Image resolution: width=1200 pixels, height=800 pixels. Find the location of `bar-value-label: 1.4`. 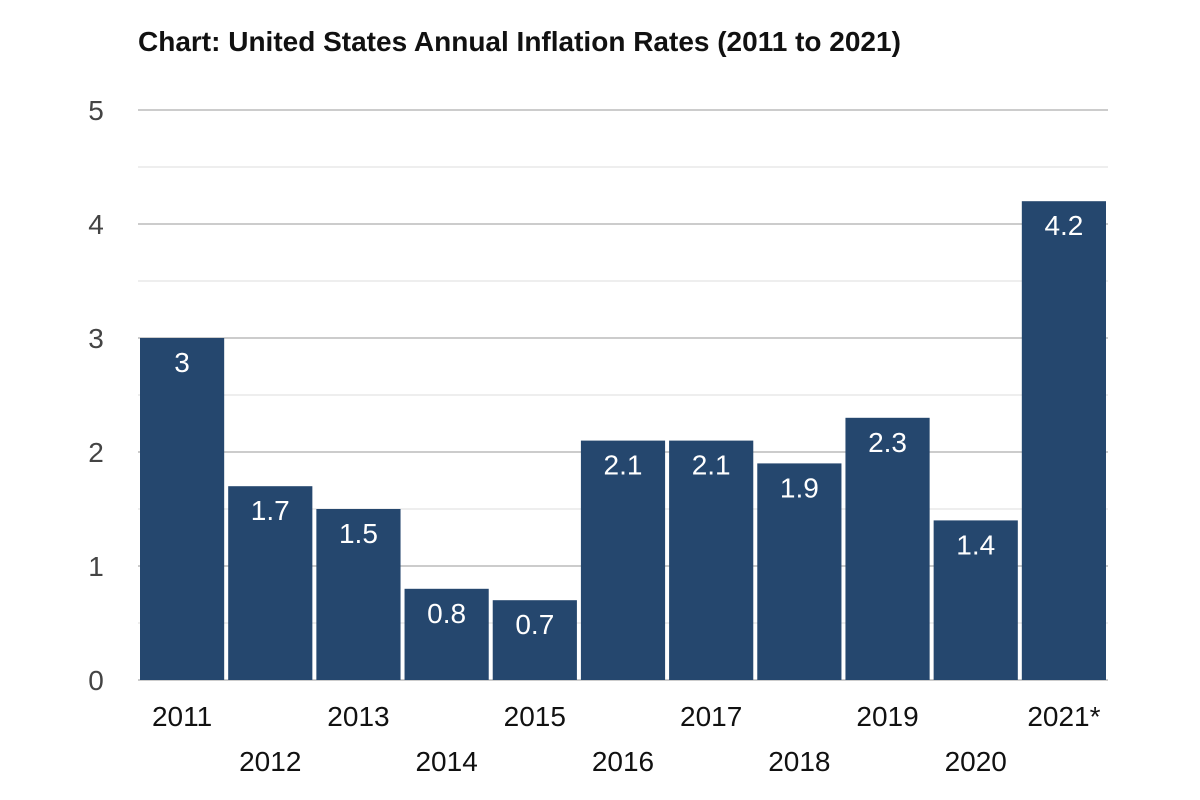

bar-value-label: 1.4 is located at coordinates (975, 544).